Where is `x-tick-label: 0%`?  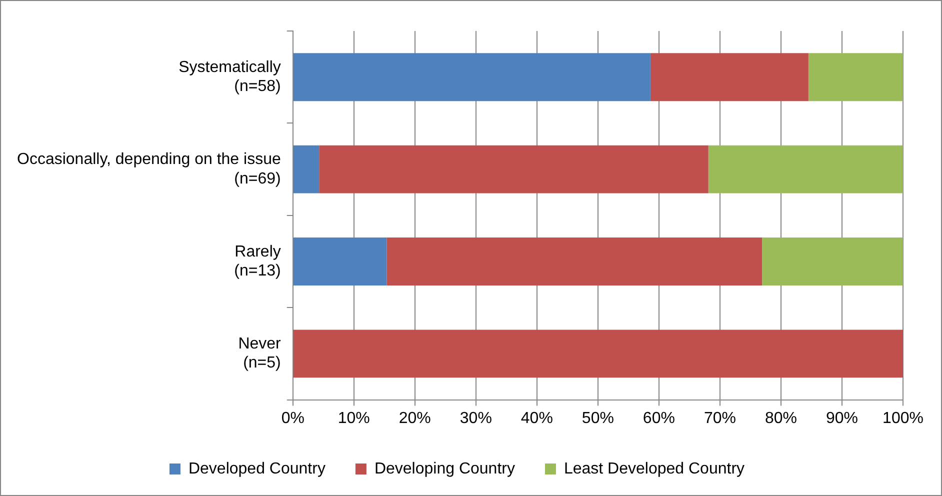 x-tick-label: 0% is located at coordinates (292, 418).